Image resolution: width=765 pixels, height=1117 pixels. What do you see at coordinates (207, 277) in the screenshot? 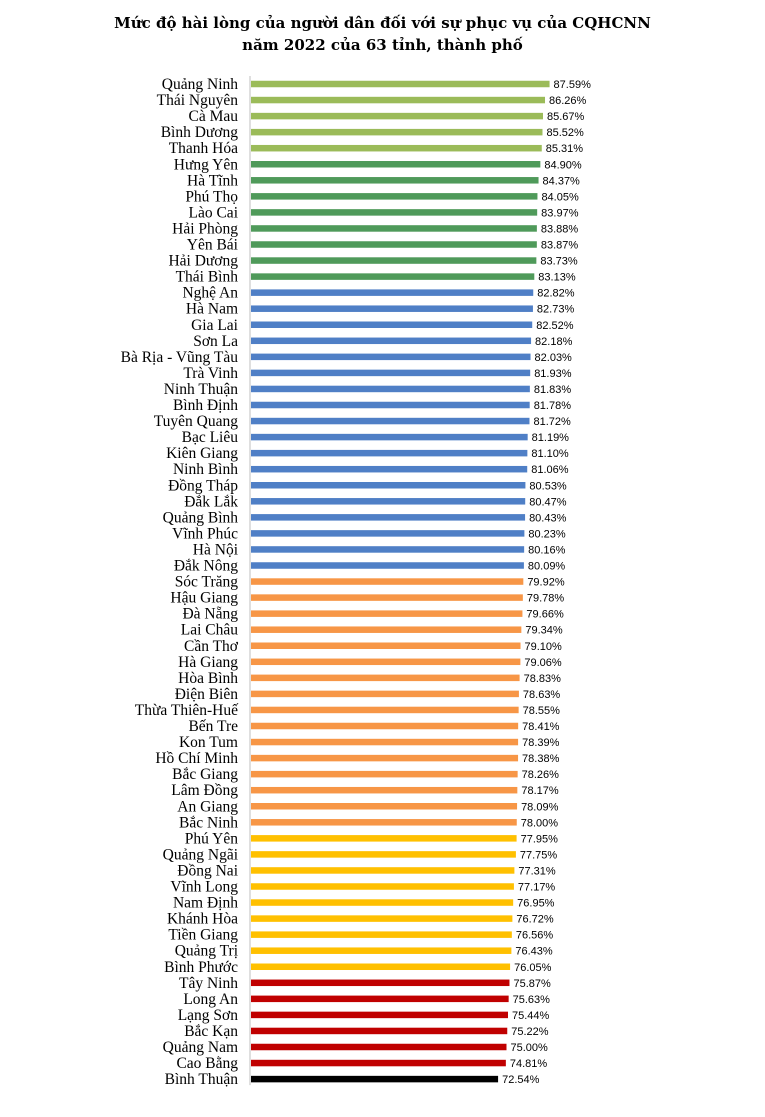
I see `category-label: Thái Bình` at bounding box center [207, 277].